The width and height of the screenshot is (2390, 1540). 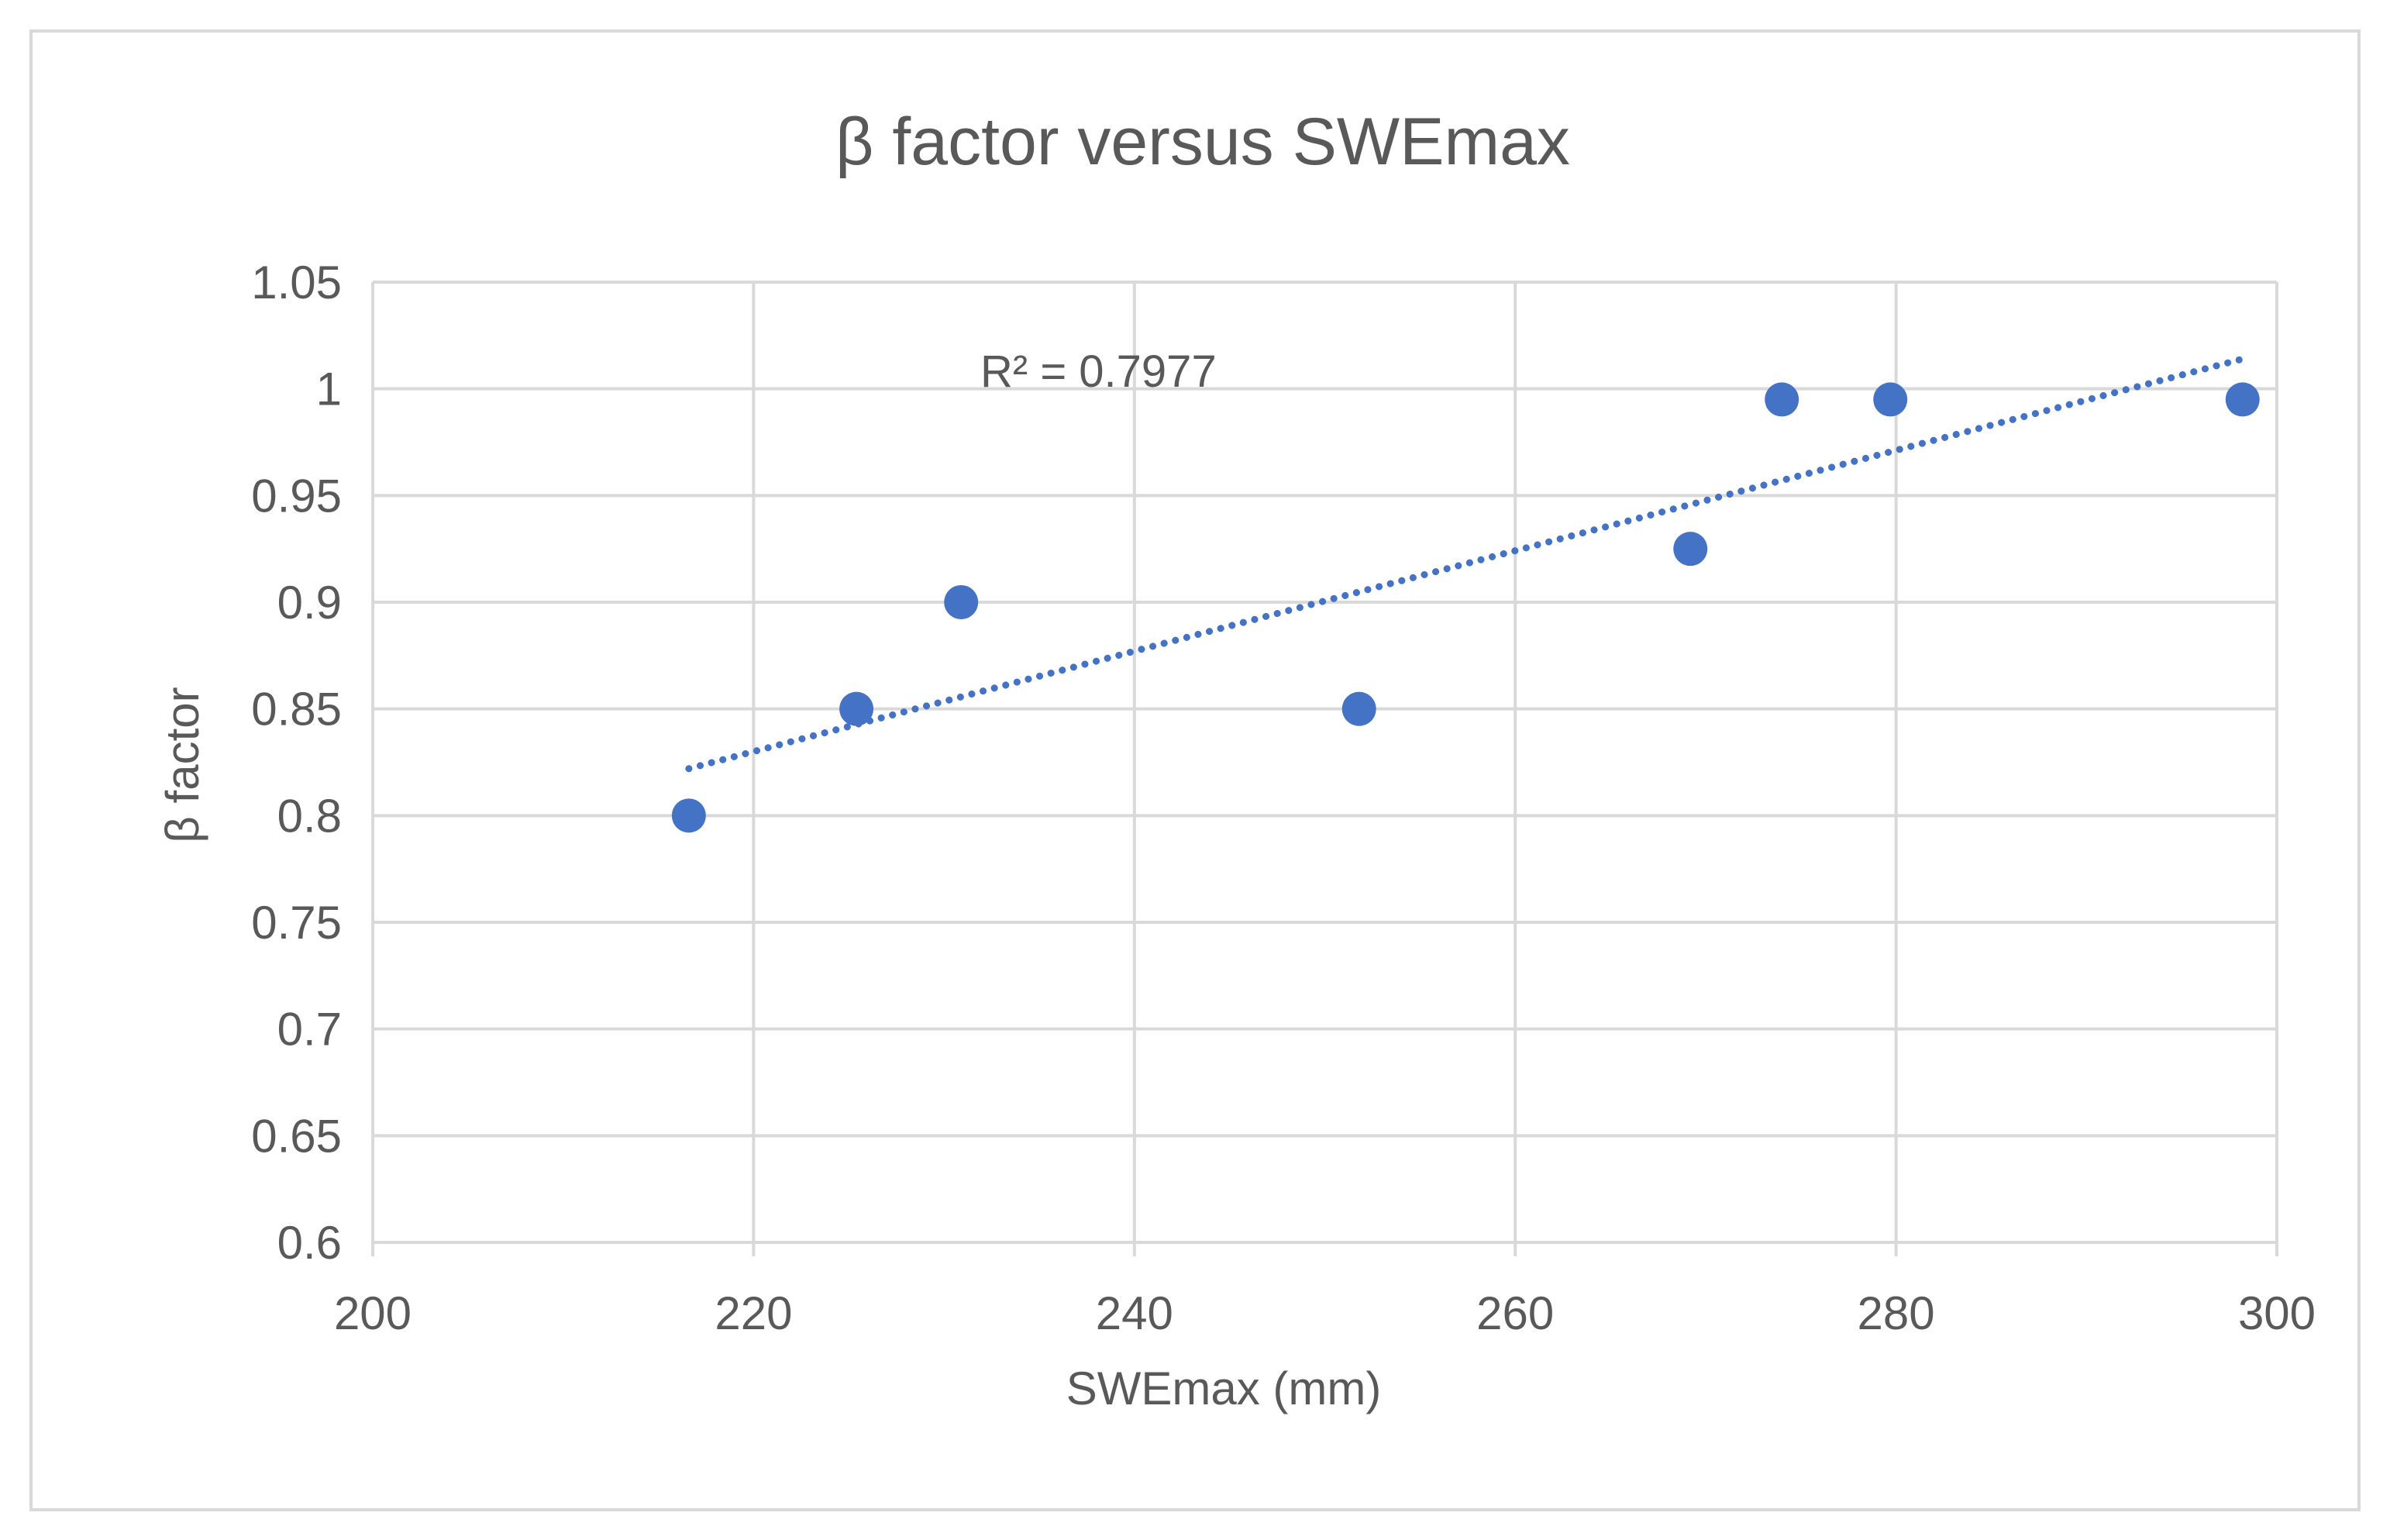 I want to click on chart-title: β factor versus SWEmax, so click(x=1202, y=142).